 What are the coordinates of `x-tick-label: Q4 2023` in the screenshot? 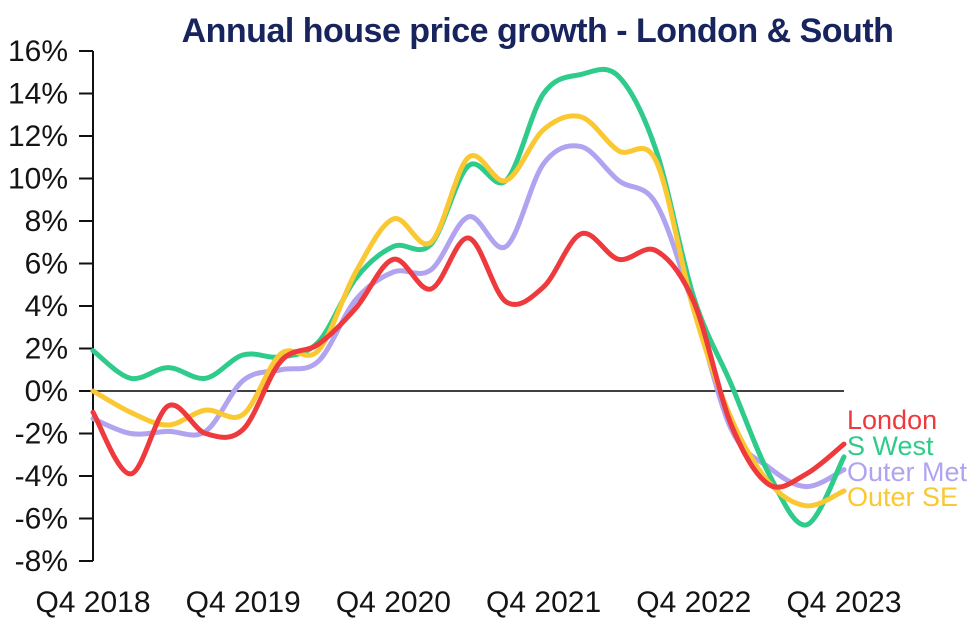 It's located at (843, 602).